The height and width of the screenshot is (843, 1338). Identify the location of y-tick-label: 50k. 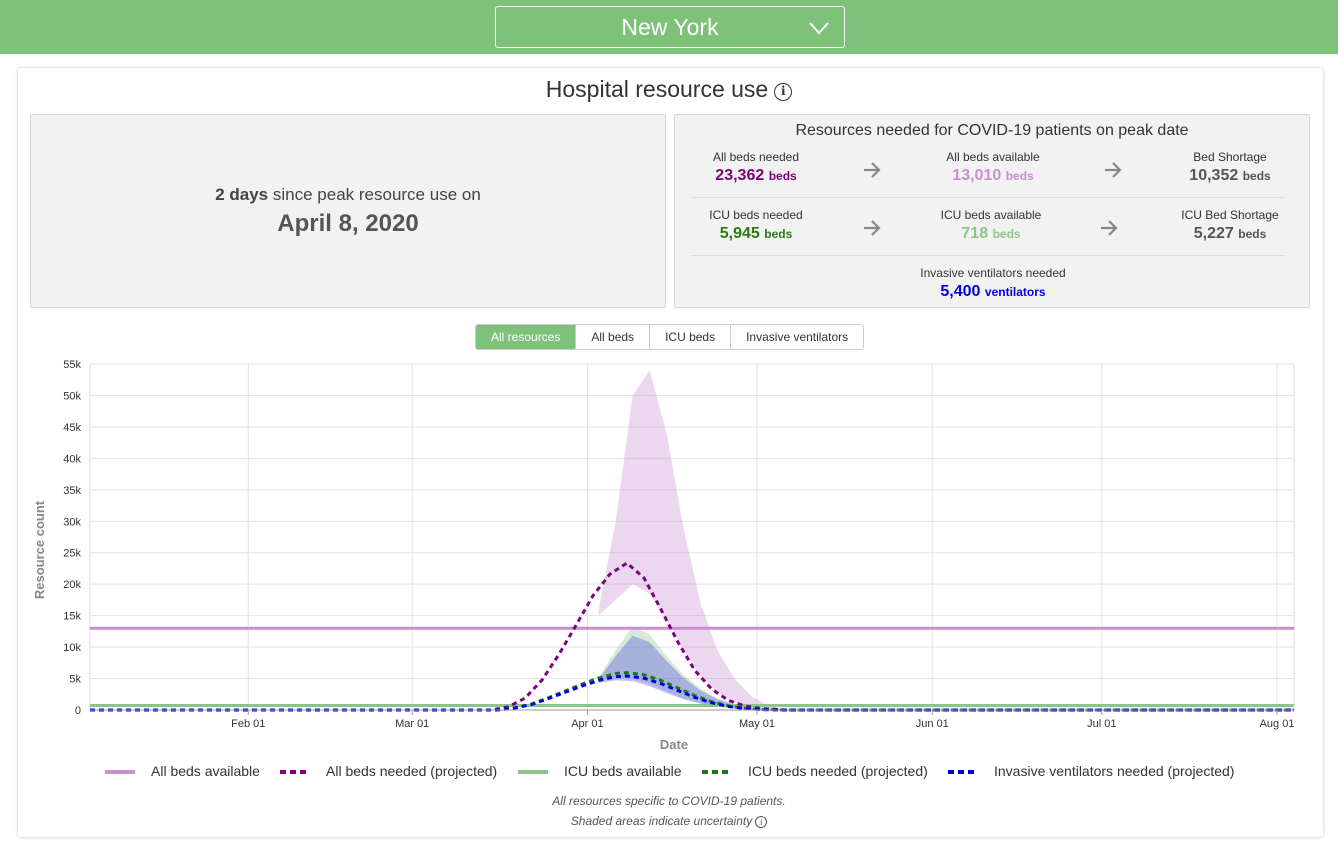
(72, 396).